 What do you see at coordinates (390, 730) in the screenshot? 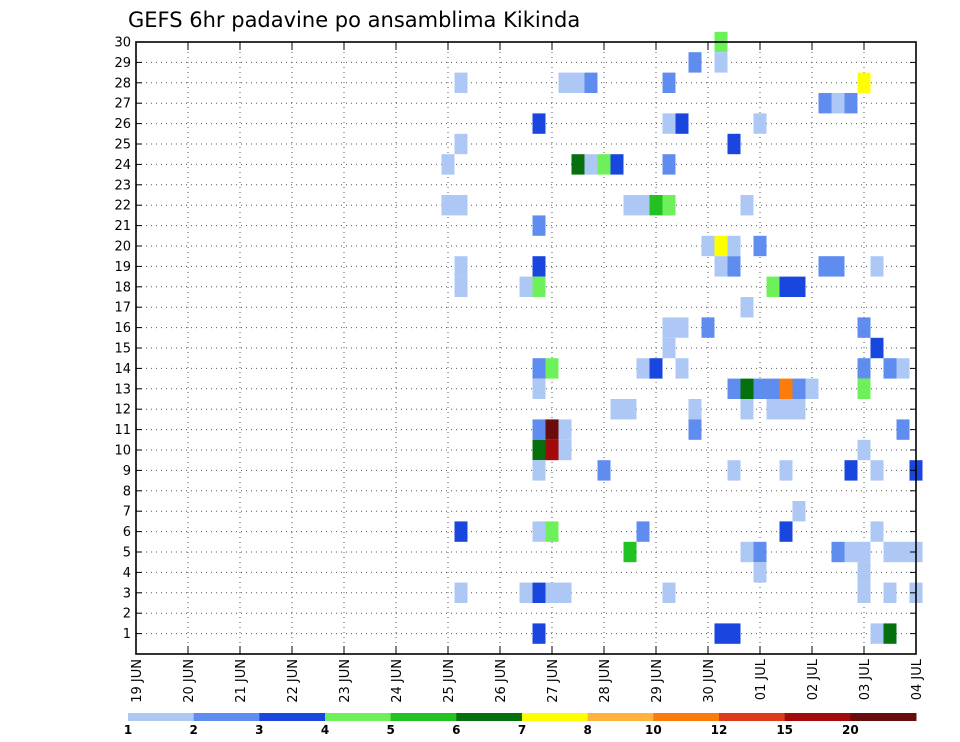
I see `colorbar-label: 5` at bounding box center [390, 730].